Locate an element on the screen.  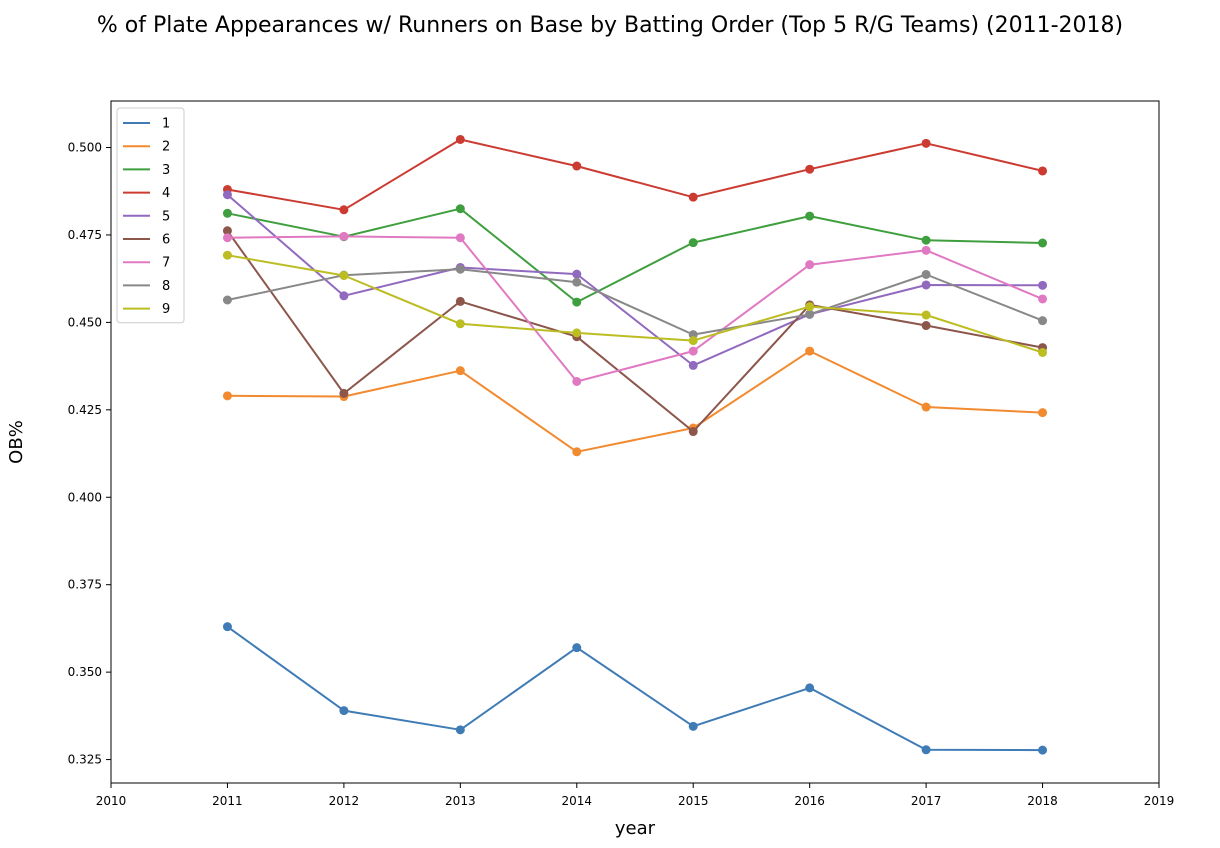
legend-box is located at coordinates (150, 215).